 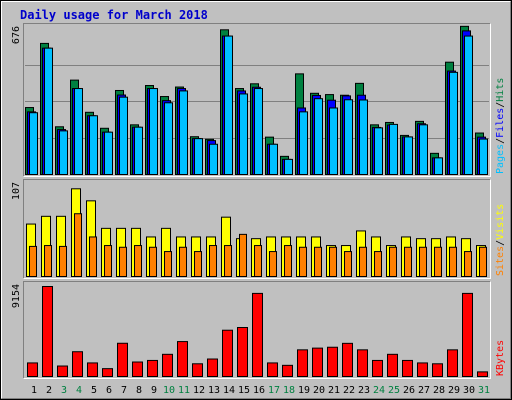 What do you see at coordinates (184, 390) in the screenshot?
I see `x-tick-label-day-11: 11` at bounding box center [184, 390].